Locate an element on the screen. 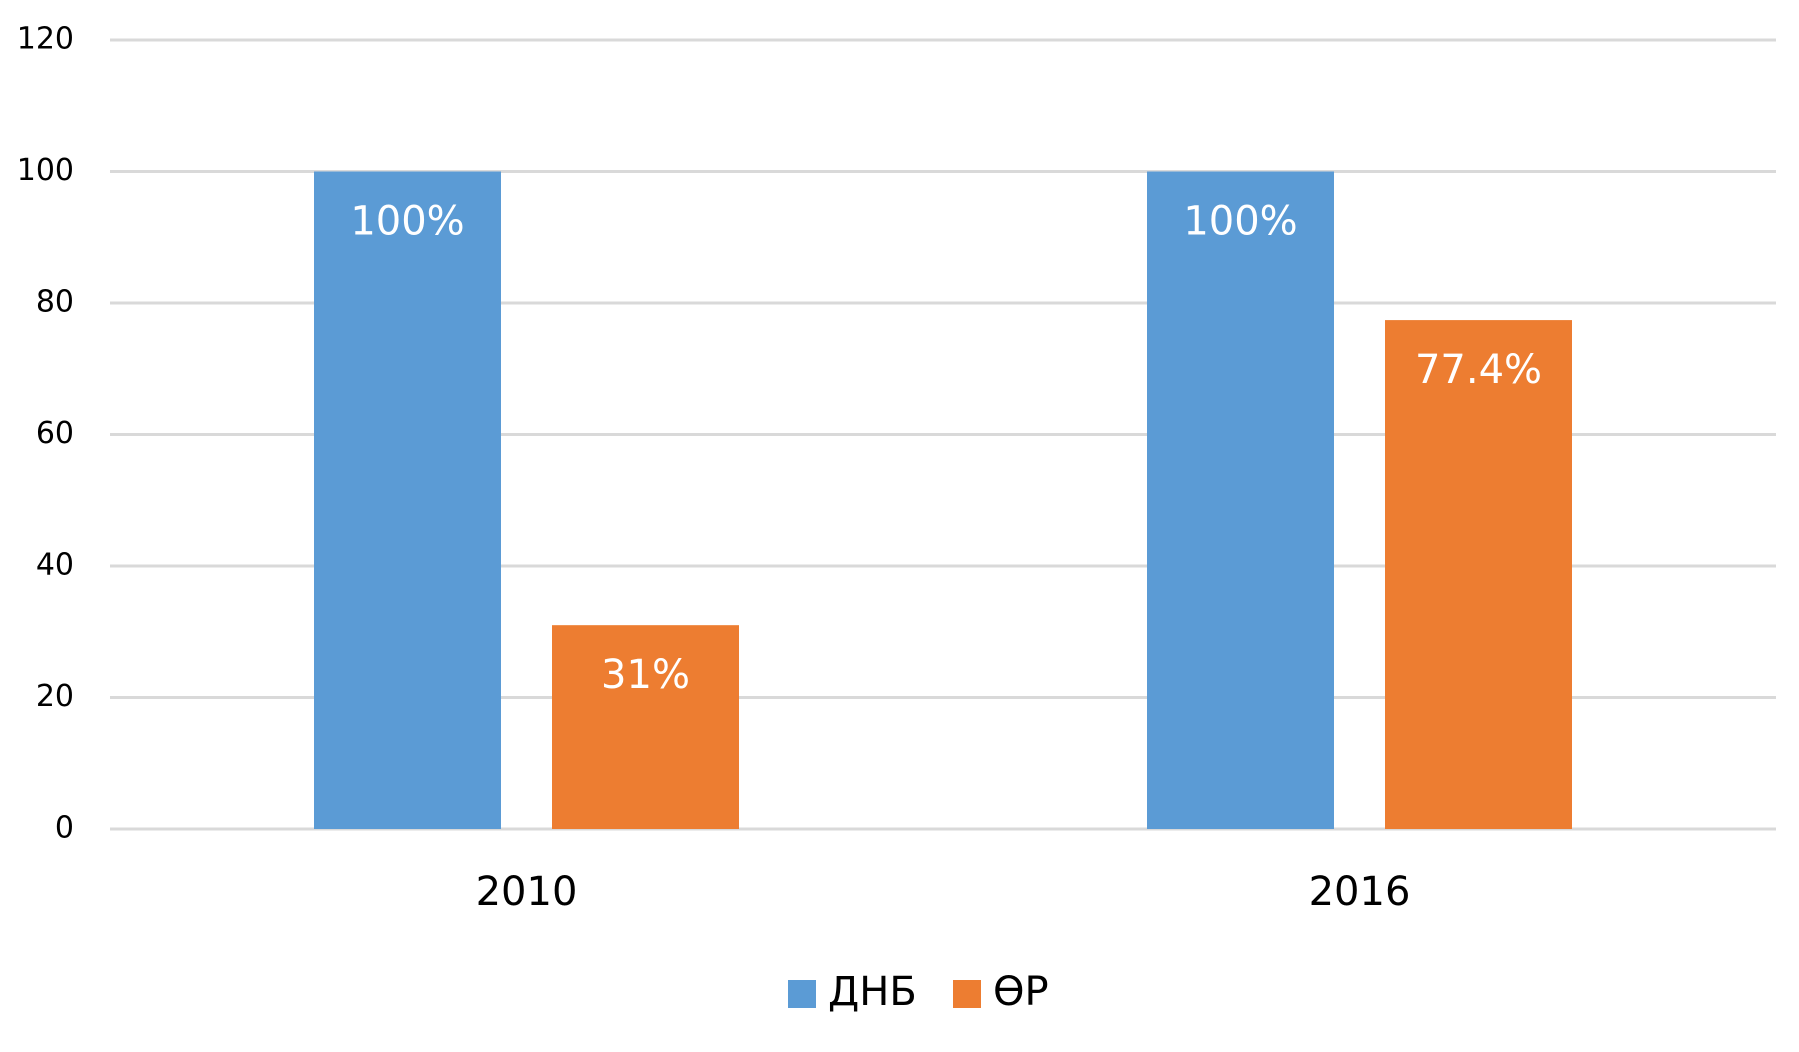 The width and height of the screenshot is (1799, 1052). y-tick-label: 100 is located at coordinates (45, 170).